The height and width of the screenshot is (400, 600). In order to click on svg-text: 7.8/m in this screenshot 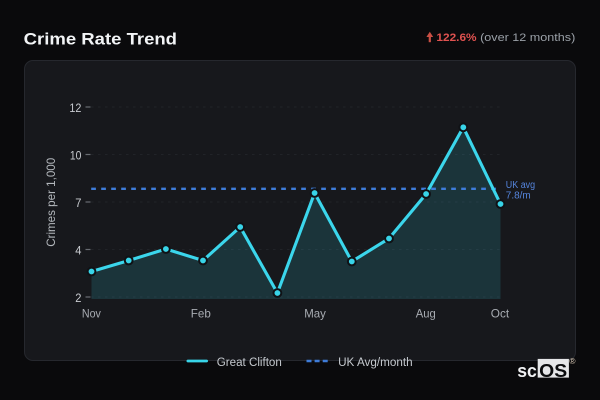, I will do `click(518, 196)`.